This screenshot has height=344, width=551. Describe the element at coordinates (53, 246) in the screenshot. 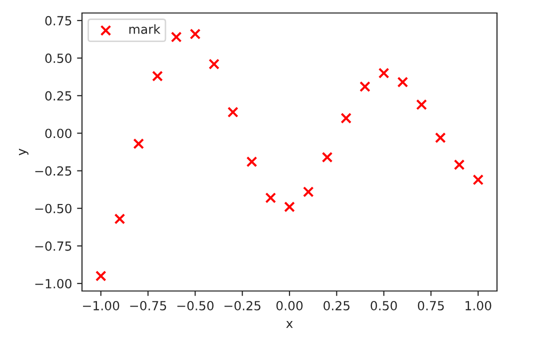

I see `y-tick-label: −0.75` at that location.